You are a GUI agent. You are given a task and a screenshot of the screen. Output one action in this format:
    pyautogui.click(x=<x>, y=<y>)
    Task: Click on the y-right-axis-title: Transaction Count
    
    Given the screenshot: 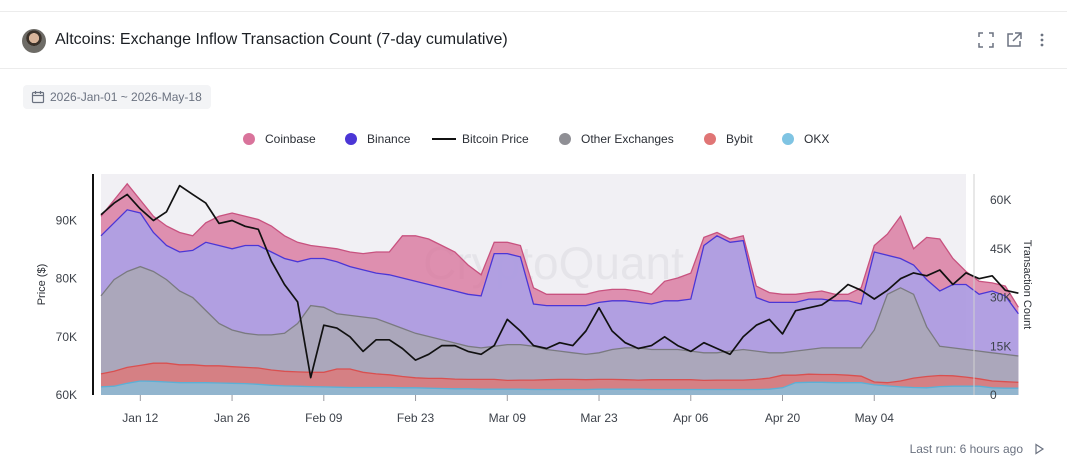 What is the action you would take?
    pyautogui.click(x=1027, y=284)
    